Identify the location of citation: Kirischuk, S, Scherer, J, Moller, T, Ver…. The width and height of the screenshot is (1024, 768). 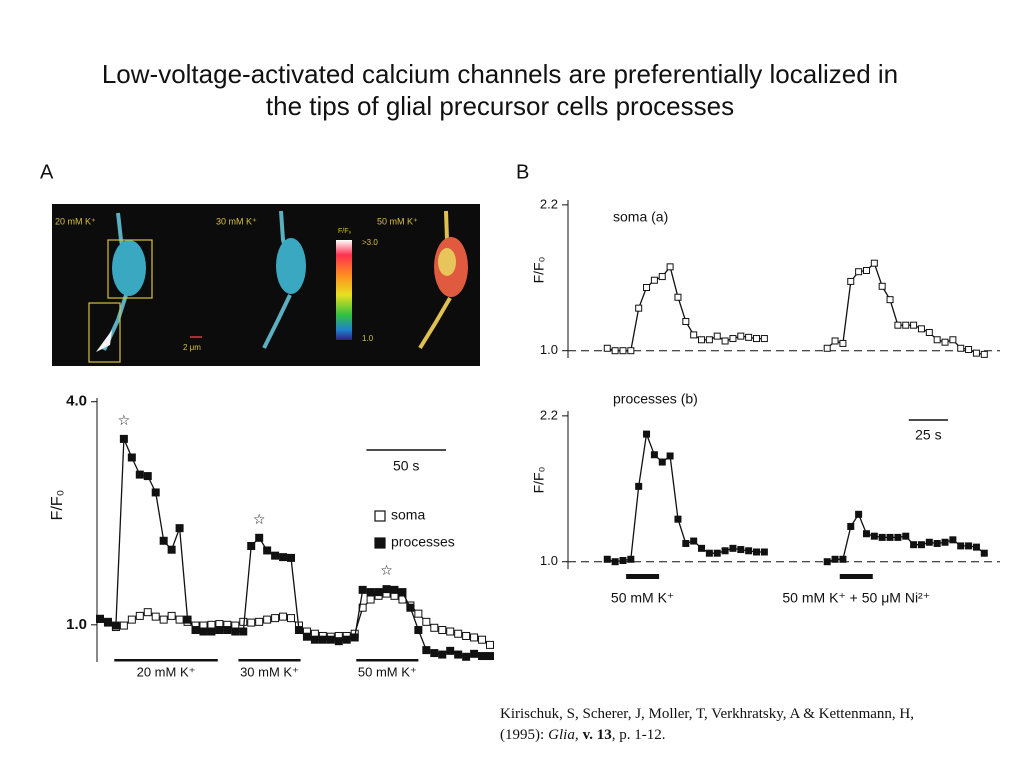
(745, 725).